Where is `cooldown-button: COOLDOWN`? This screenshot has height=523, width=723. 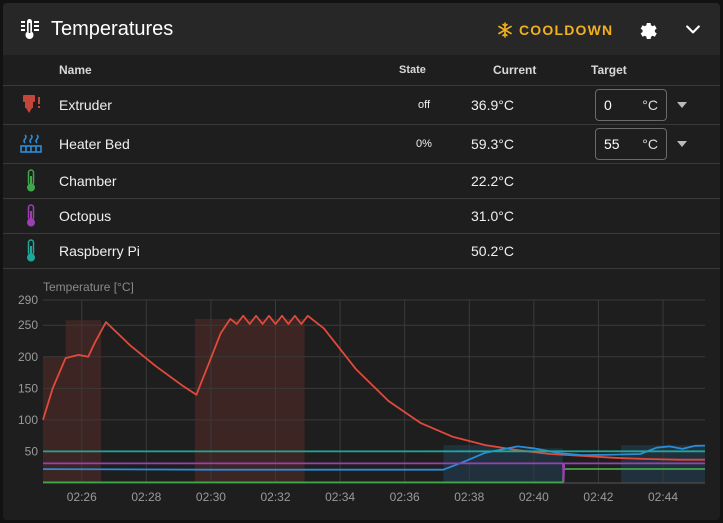 cooldown-button: COOLDOWN is located at coordinates (555, 30).